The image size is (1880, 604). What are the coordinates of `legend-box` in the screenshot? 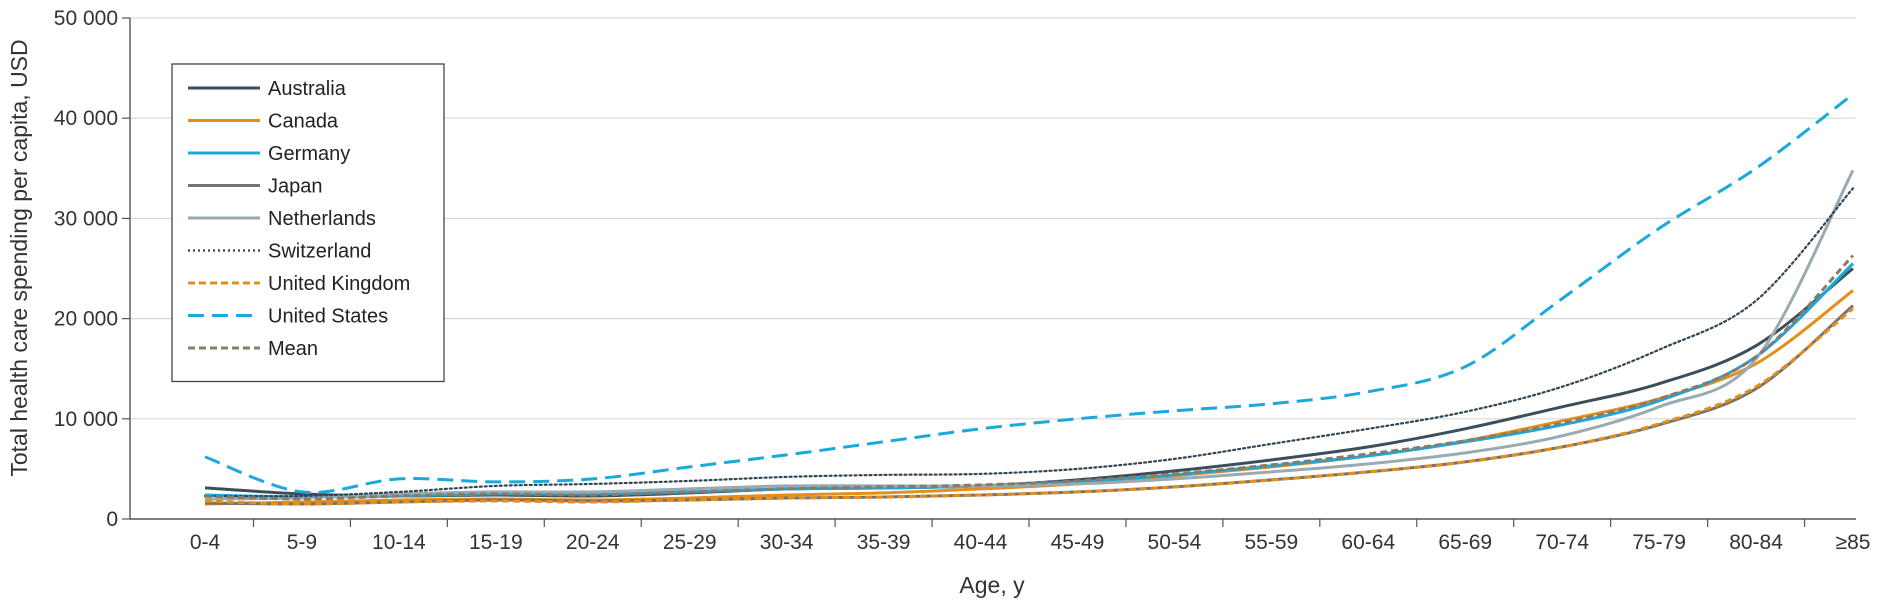 It's located at (308, 223).